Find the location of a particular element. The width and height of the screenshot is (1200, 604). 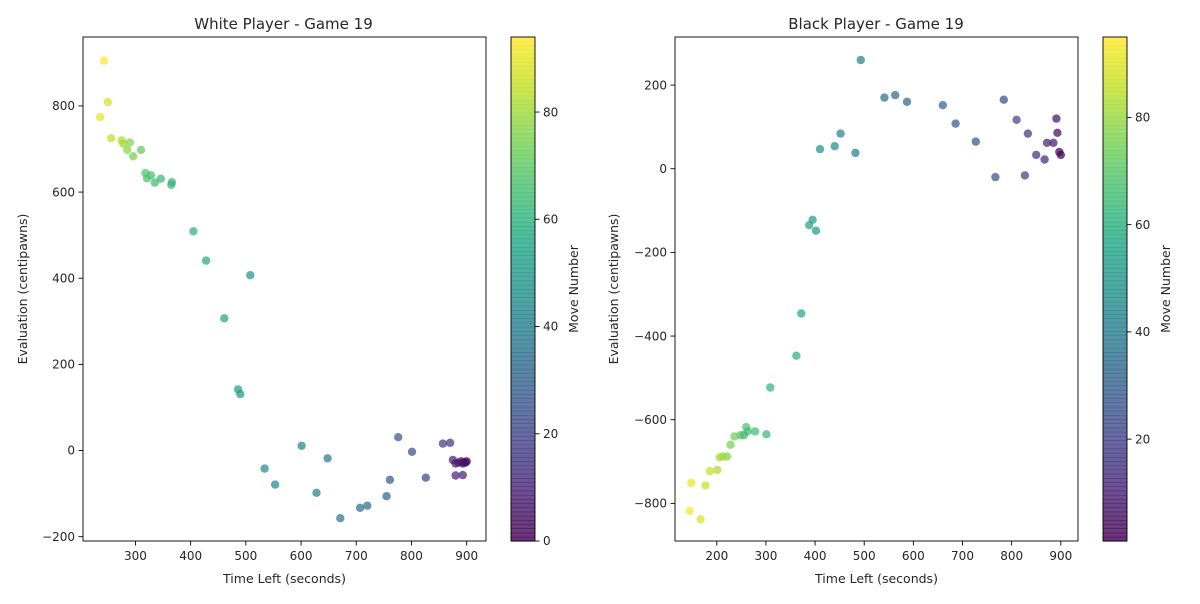

black-y-tick-label: −400 is located at coordinates (650, 336).